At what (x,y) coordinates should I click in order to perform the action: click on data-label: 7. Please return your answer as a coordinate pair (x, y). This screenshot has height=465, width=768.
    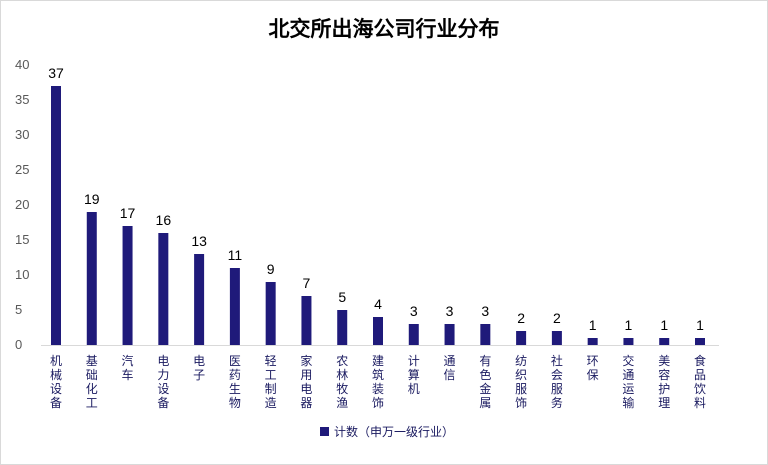
    Looking at the image, I should click on (307, 283).